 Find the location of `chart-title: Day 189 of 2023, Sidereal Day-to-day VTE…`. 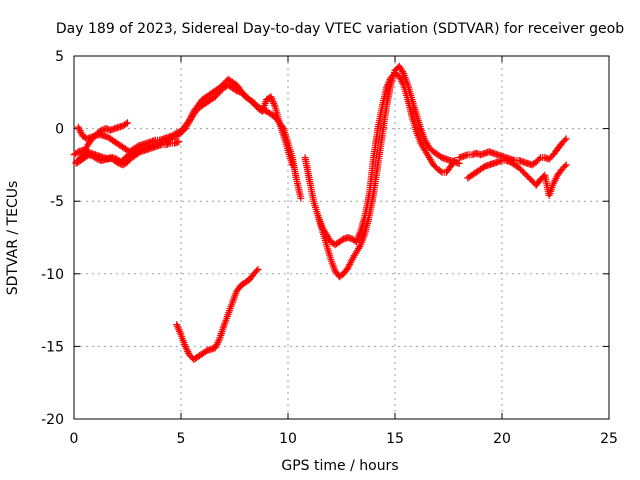

chart-title: Day 189 of 2023, Sidereal Day-to-day VTE… is located at coordinates (340, 29).